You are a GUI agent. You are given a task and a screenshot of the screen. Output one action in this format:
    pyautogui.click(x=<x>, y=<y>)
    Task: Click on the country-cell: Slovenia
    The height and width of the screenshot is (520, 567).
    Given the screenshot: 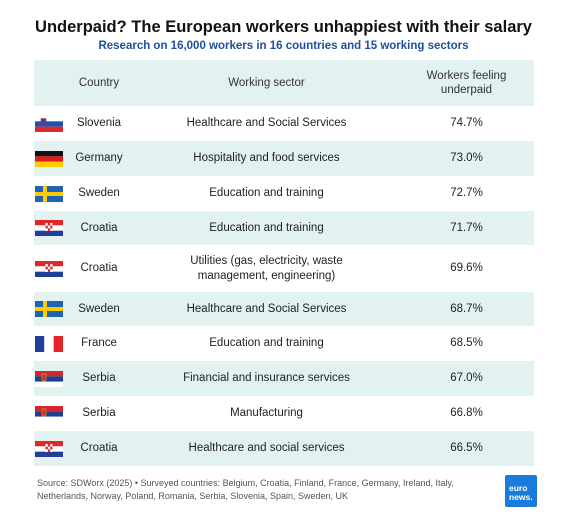 What is the action you would take?
    pyautogui.click(x=99, y=123)
    